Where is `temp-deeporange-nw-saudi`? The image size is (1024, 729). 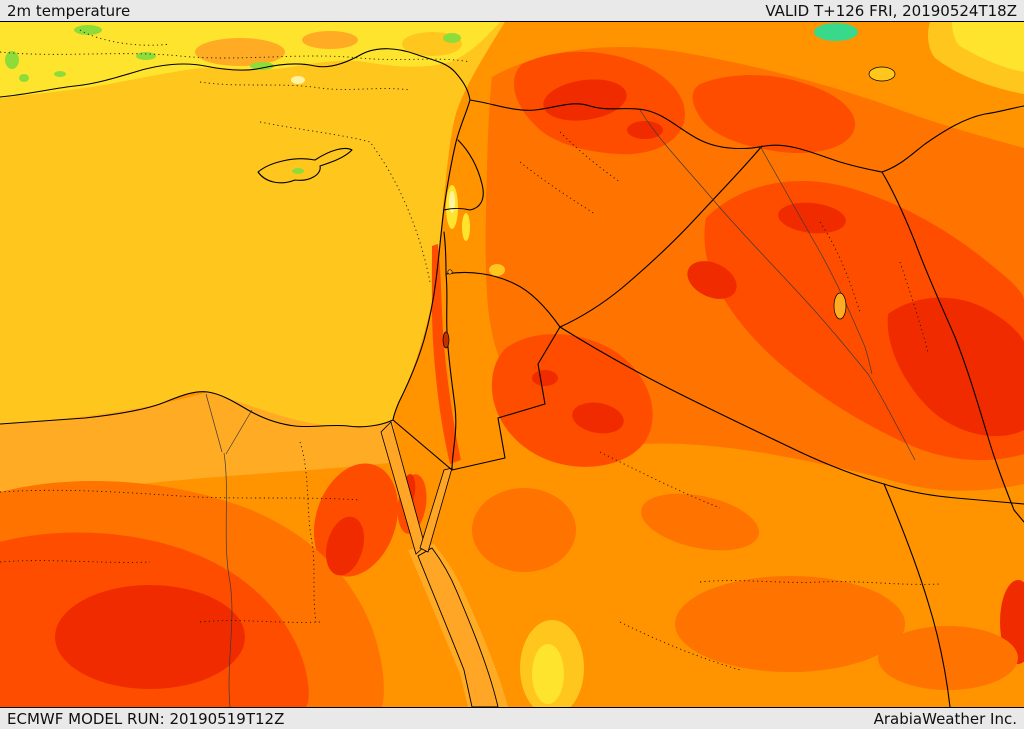 temp-deeporange-nw-saudi is located at coordinates (524, 530).